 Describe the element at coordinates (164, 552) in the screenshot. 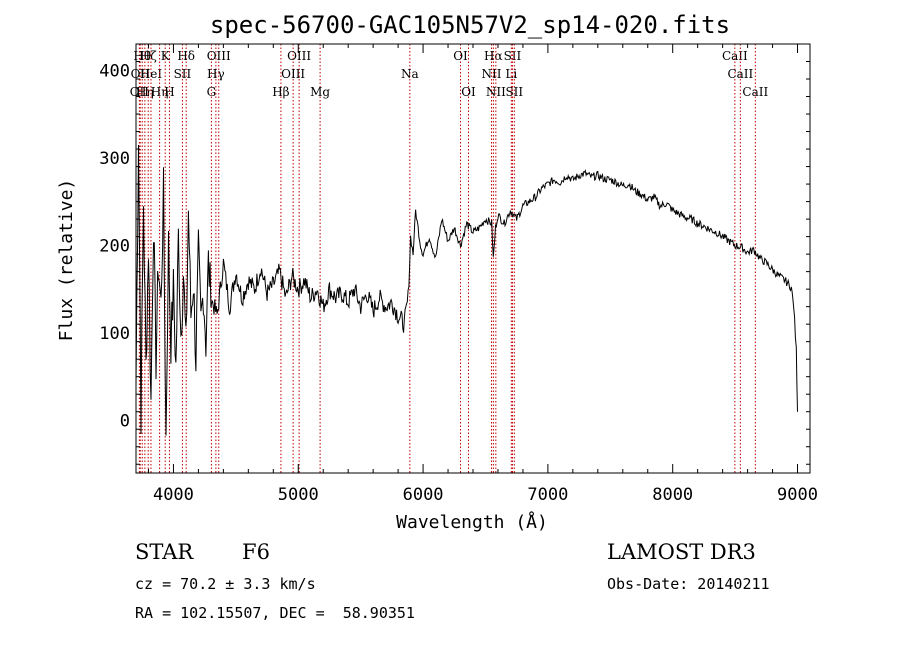

I see `object-class: STAR` at that location.